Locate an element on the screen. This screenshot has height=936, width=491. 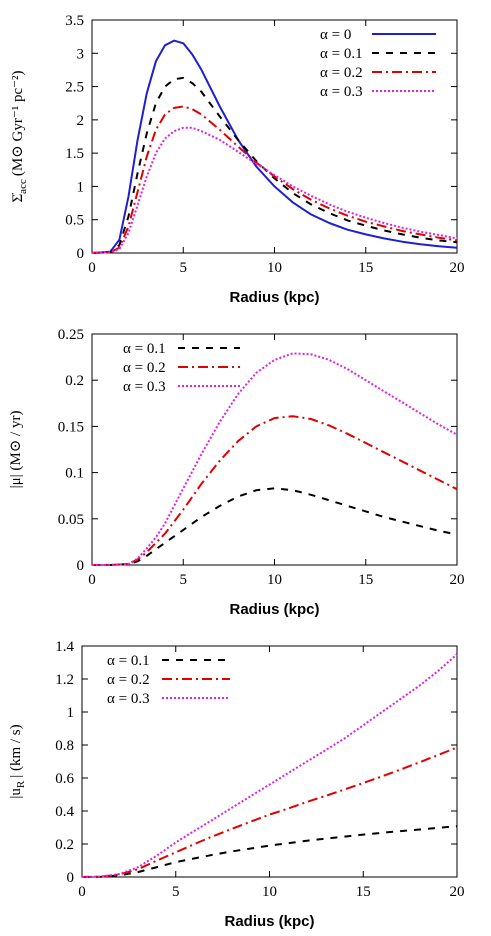
y-tick-label: 2.5 is located at coordinates (74, 88).